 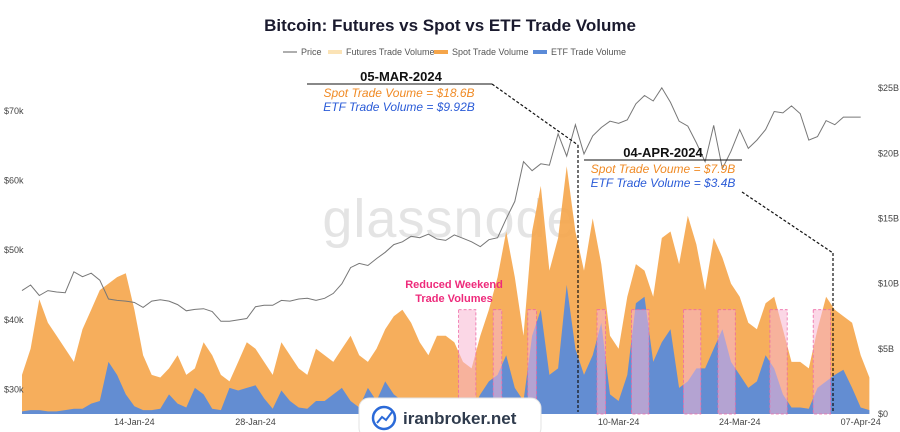 What do you see at coordinates (883, 414) in the screenshot?
I see `right-tick-label: $0` at bounding box center [883, 414].